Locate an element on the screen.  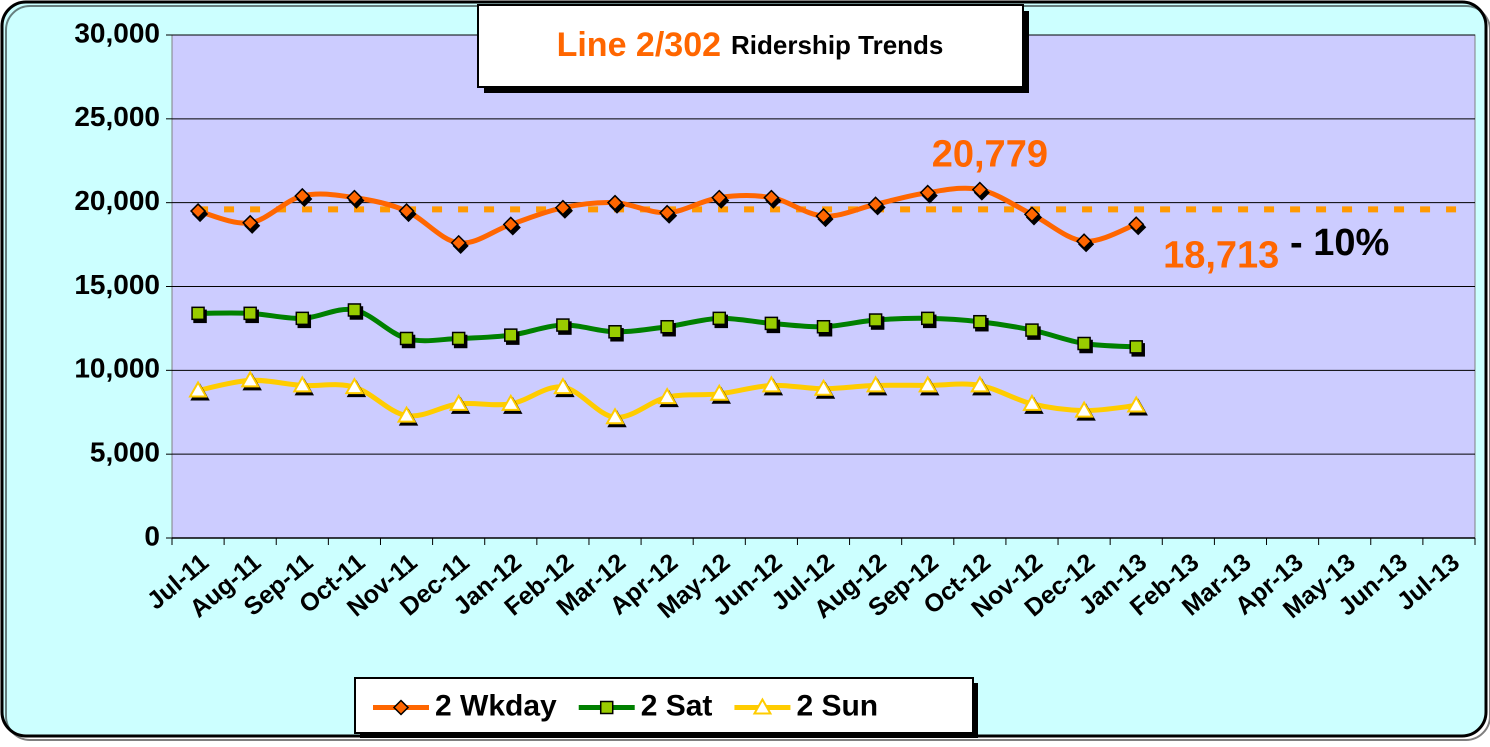
y-tick-label: 25,000 is located at coordinates (117, 116).